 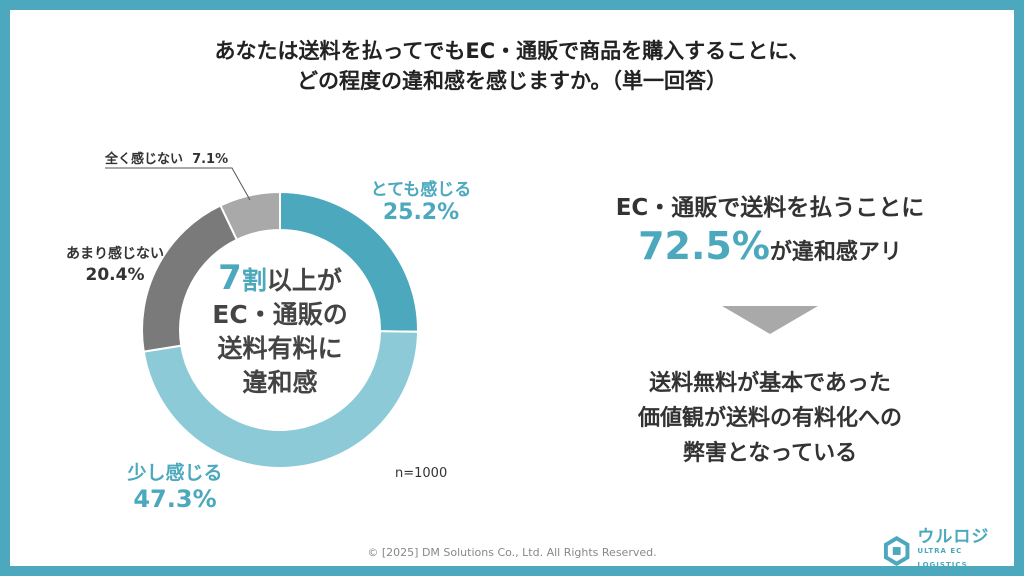 What do you see at coordinates (254, 280) in the screenshot?
I see `center-unit: 割` at bounding box center [254, 280].